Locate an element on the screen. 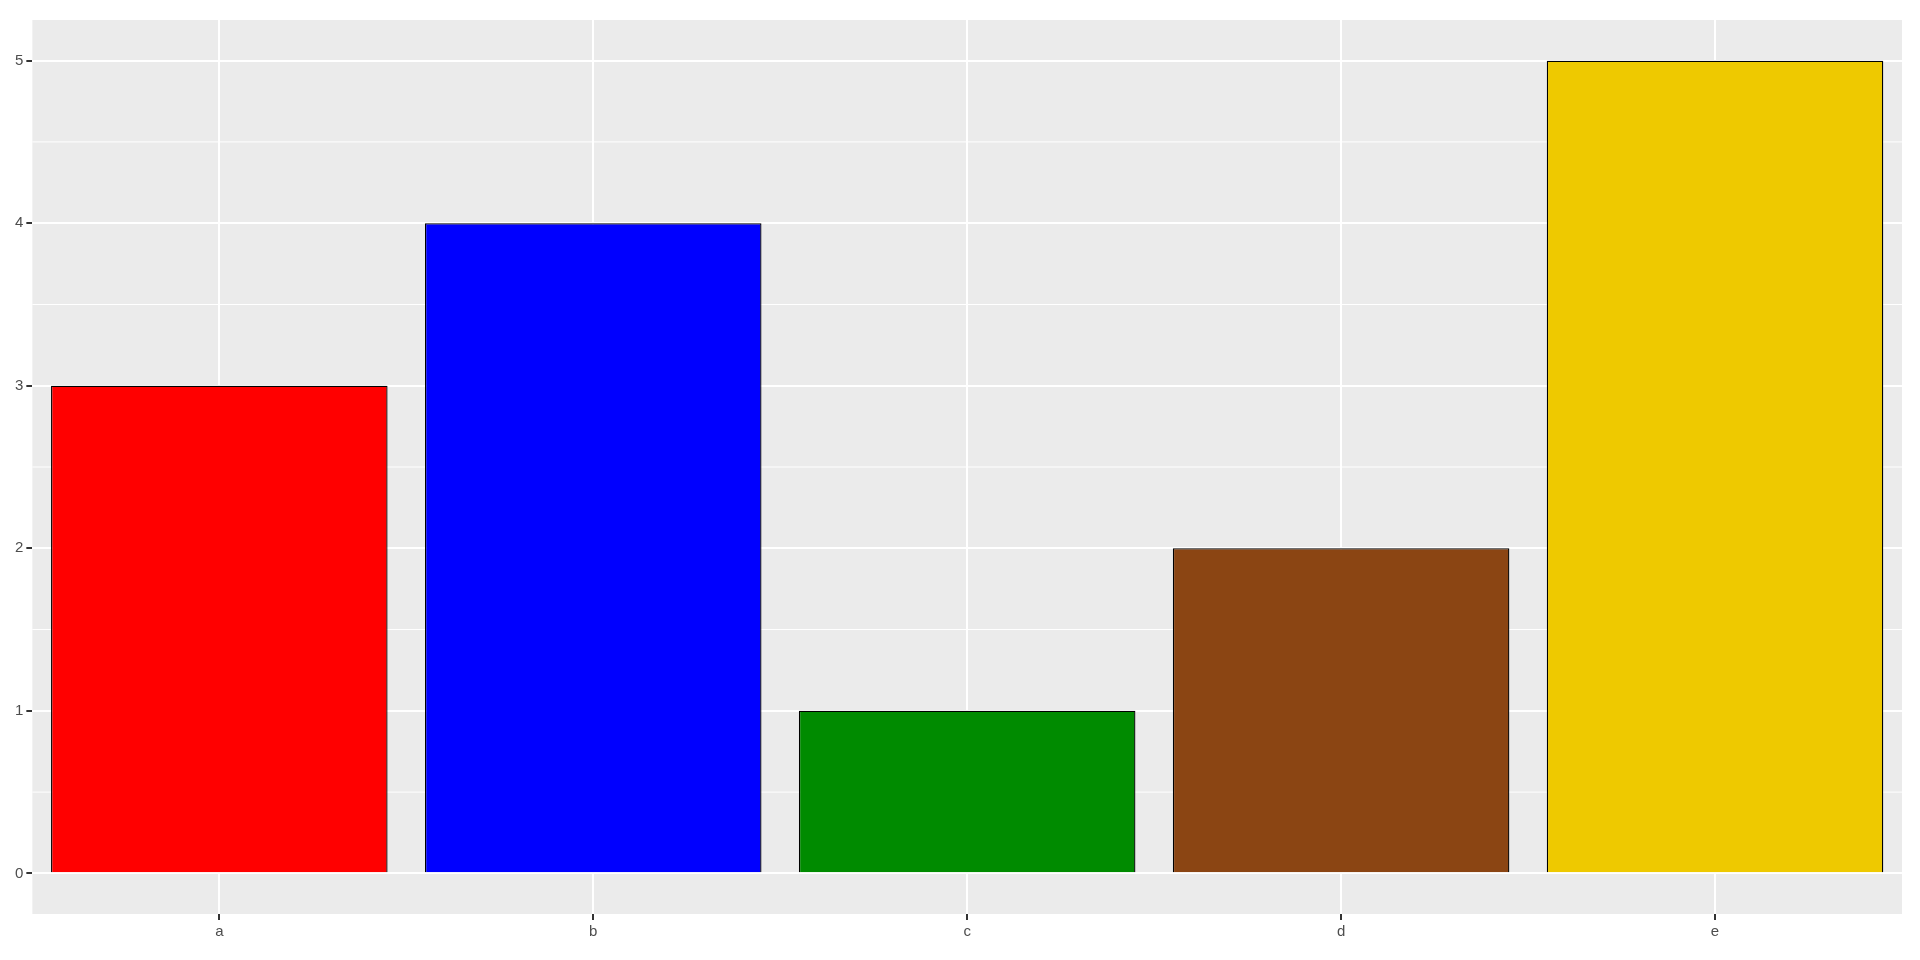  x-tick-label: e is located at coordinates (1715, 931).